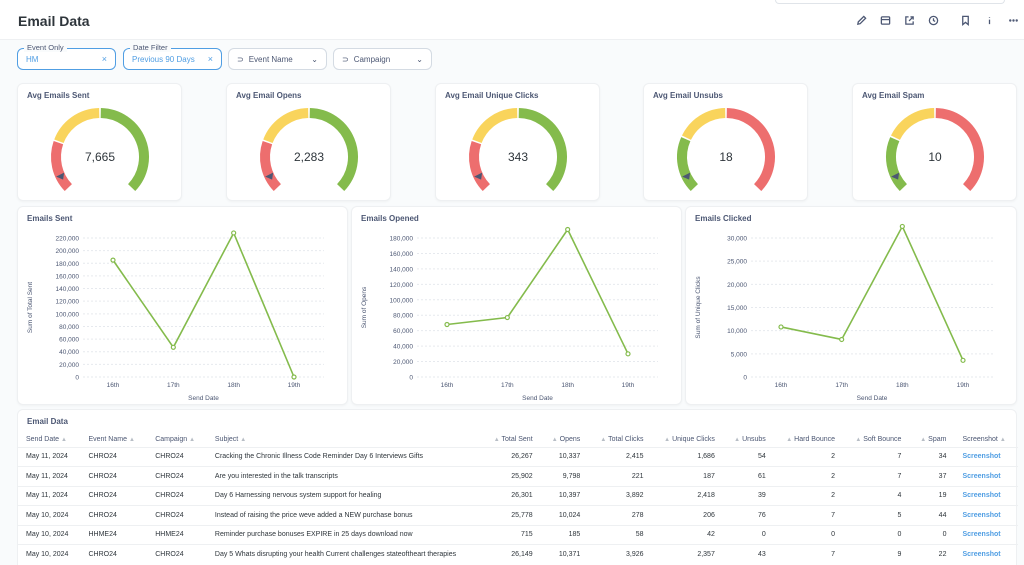 The height and width of the screenshot is (565, 1024). Describe the element at coordinates (989, 20) in the screenshot. I see `info-icon` at that location.